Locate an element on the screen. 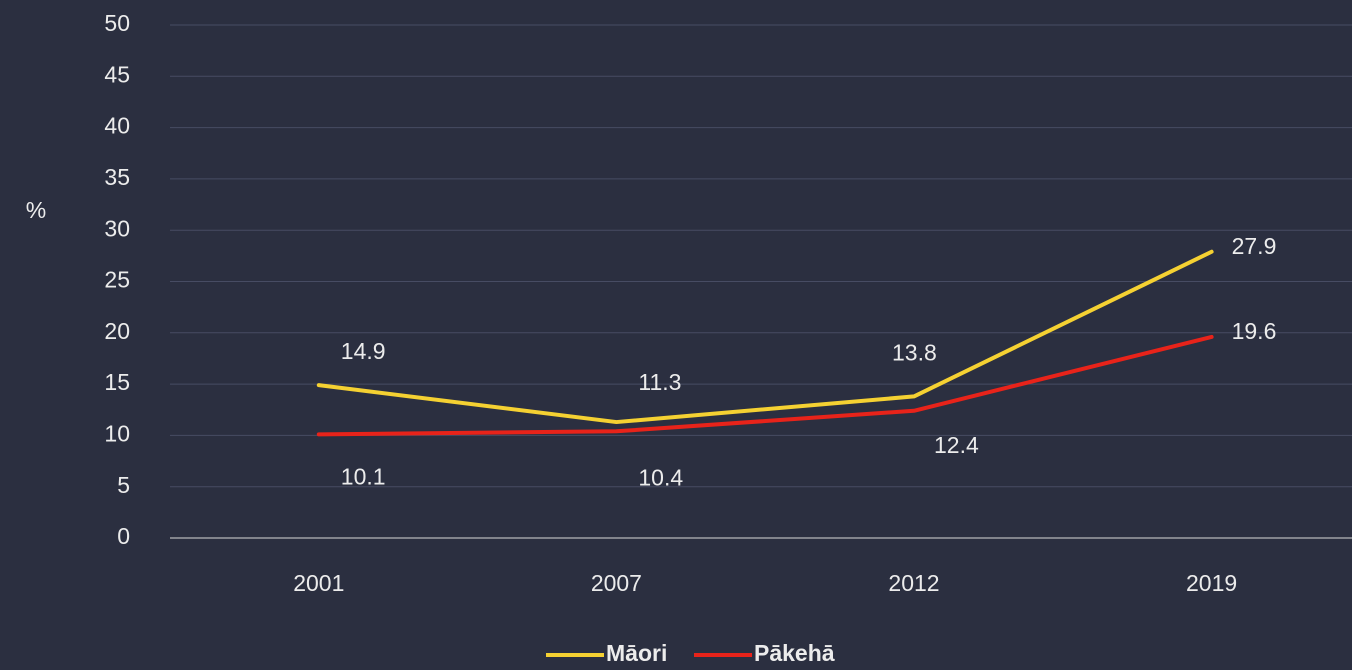  data-label: 11.3 is located at coordinates (659, 382).